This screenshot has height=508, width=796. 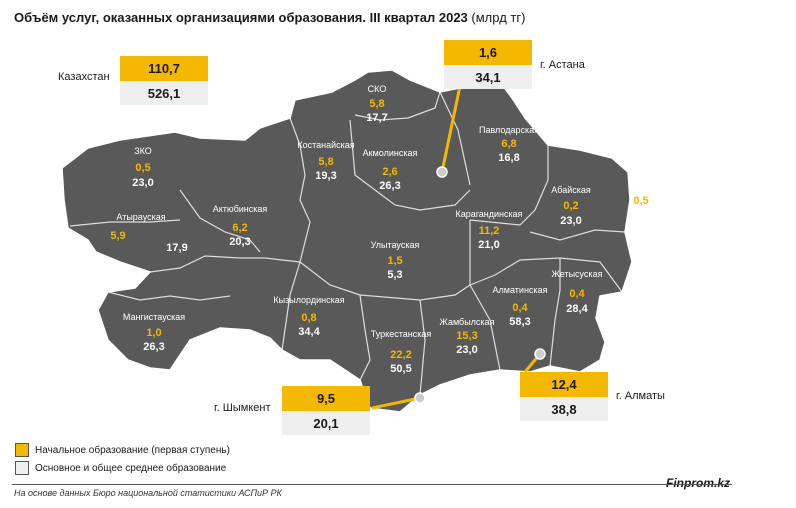 What do you see at coordinates (164, 93) in the screenshot?
I see `kazakhstan-secondary-value: 526,1` at bounding box center [164, 93].